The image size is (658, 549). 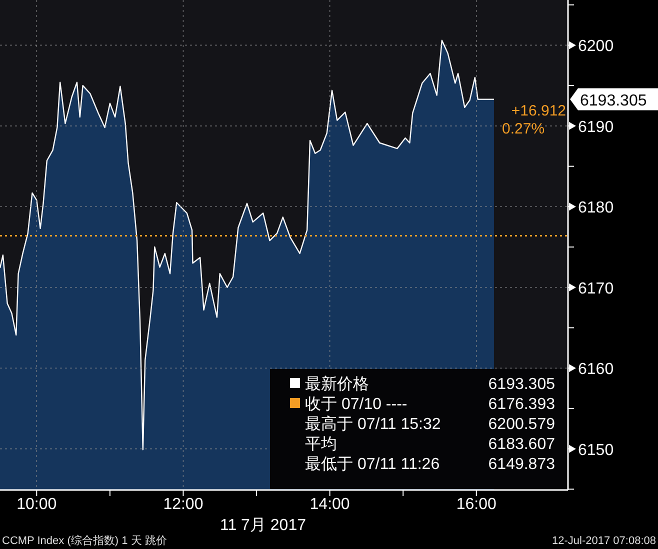 I want to click on annotation: 最低于 07/11 11:26, so click(x=372, y=464).